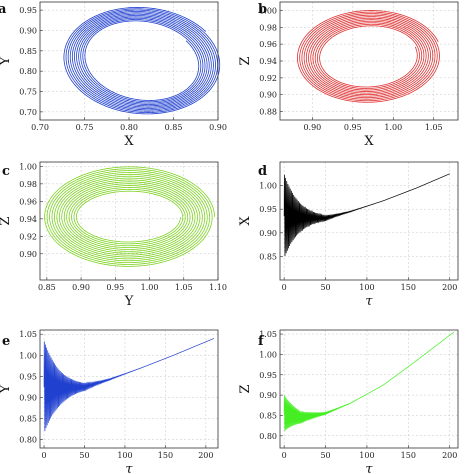 The image size is (474, 474). I want to click on panel-label: e, so click(6, 341).